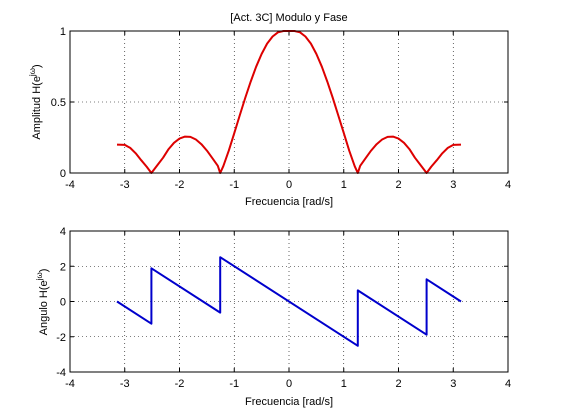  I want to click on phase-ytick-label: 2, so click(63, 267).